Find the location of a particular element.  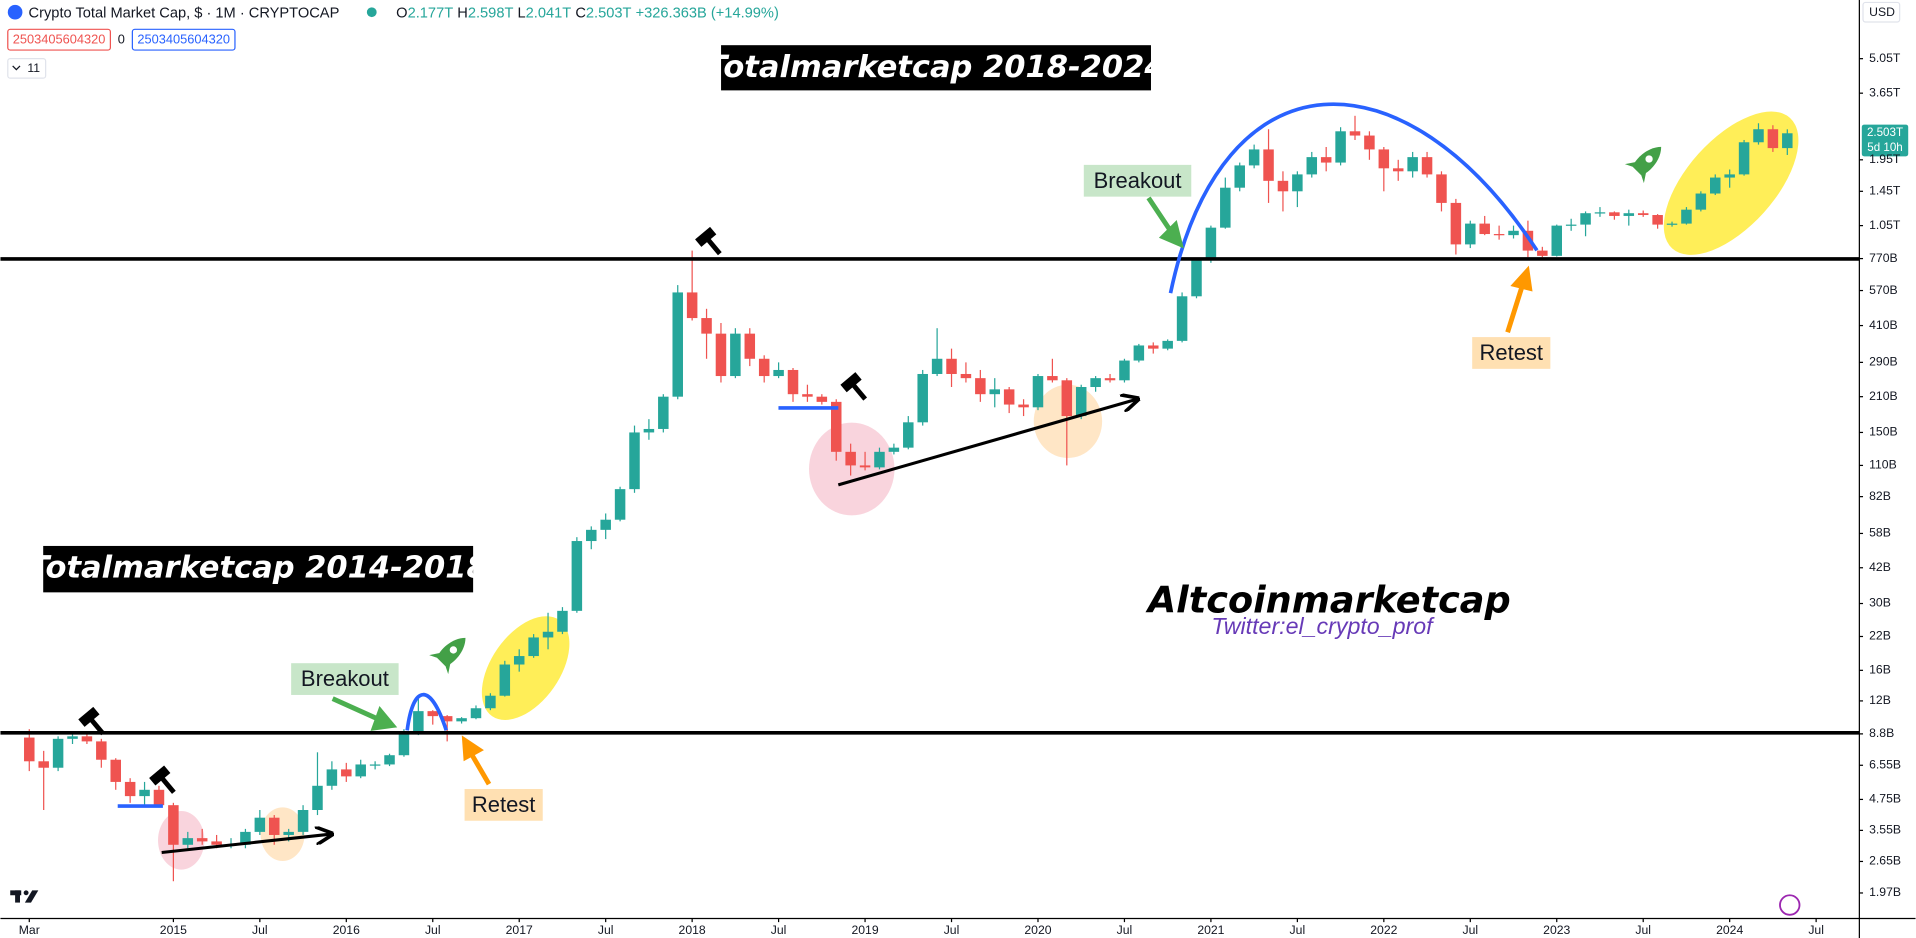

indicator-toggle is located at coordinates (27, 68).